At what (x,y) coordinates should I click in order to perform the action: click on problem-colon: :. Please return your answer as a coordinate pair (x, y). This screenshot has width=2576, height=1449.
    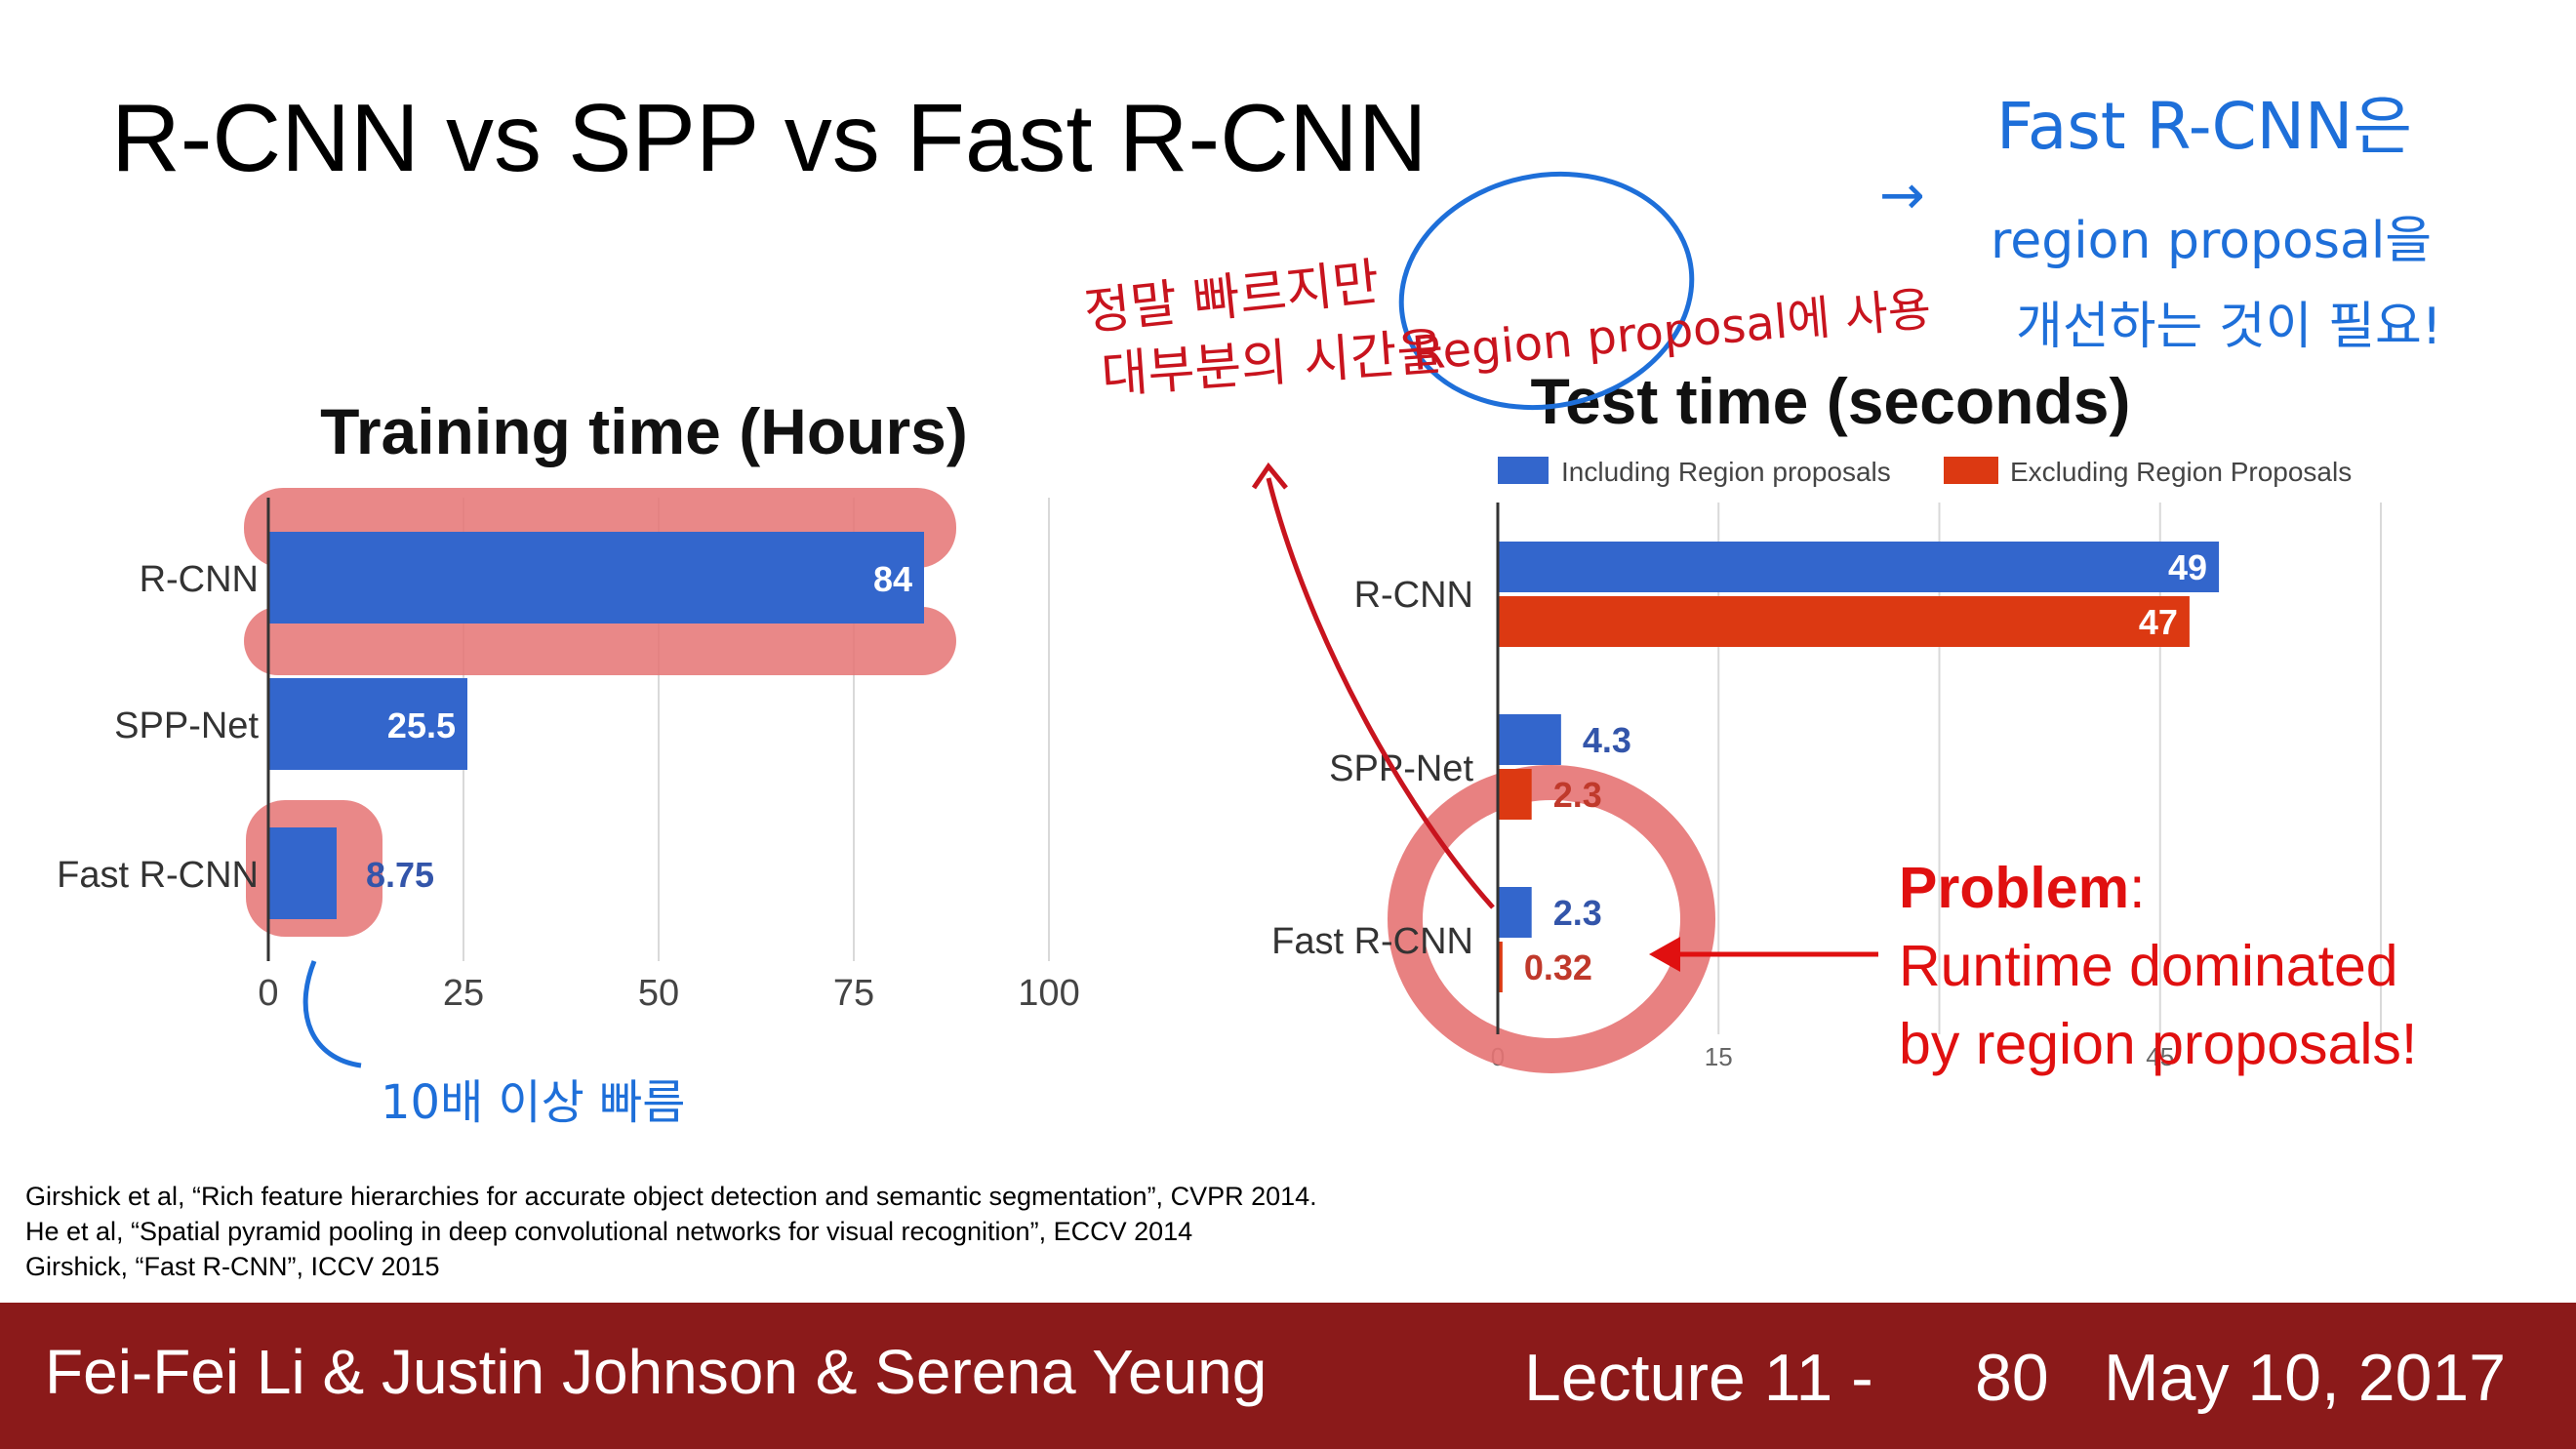
    Looking at the image, I should click on (2137, 888).